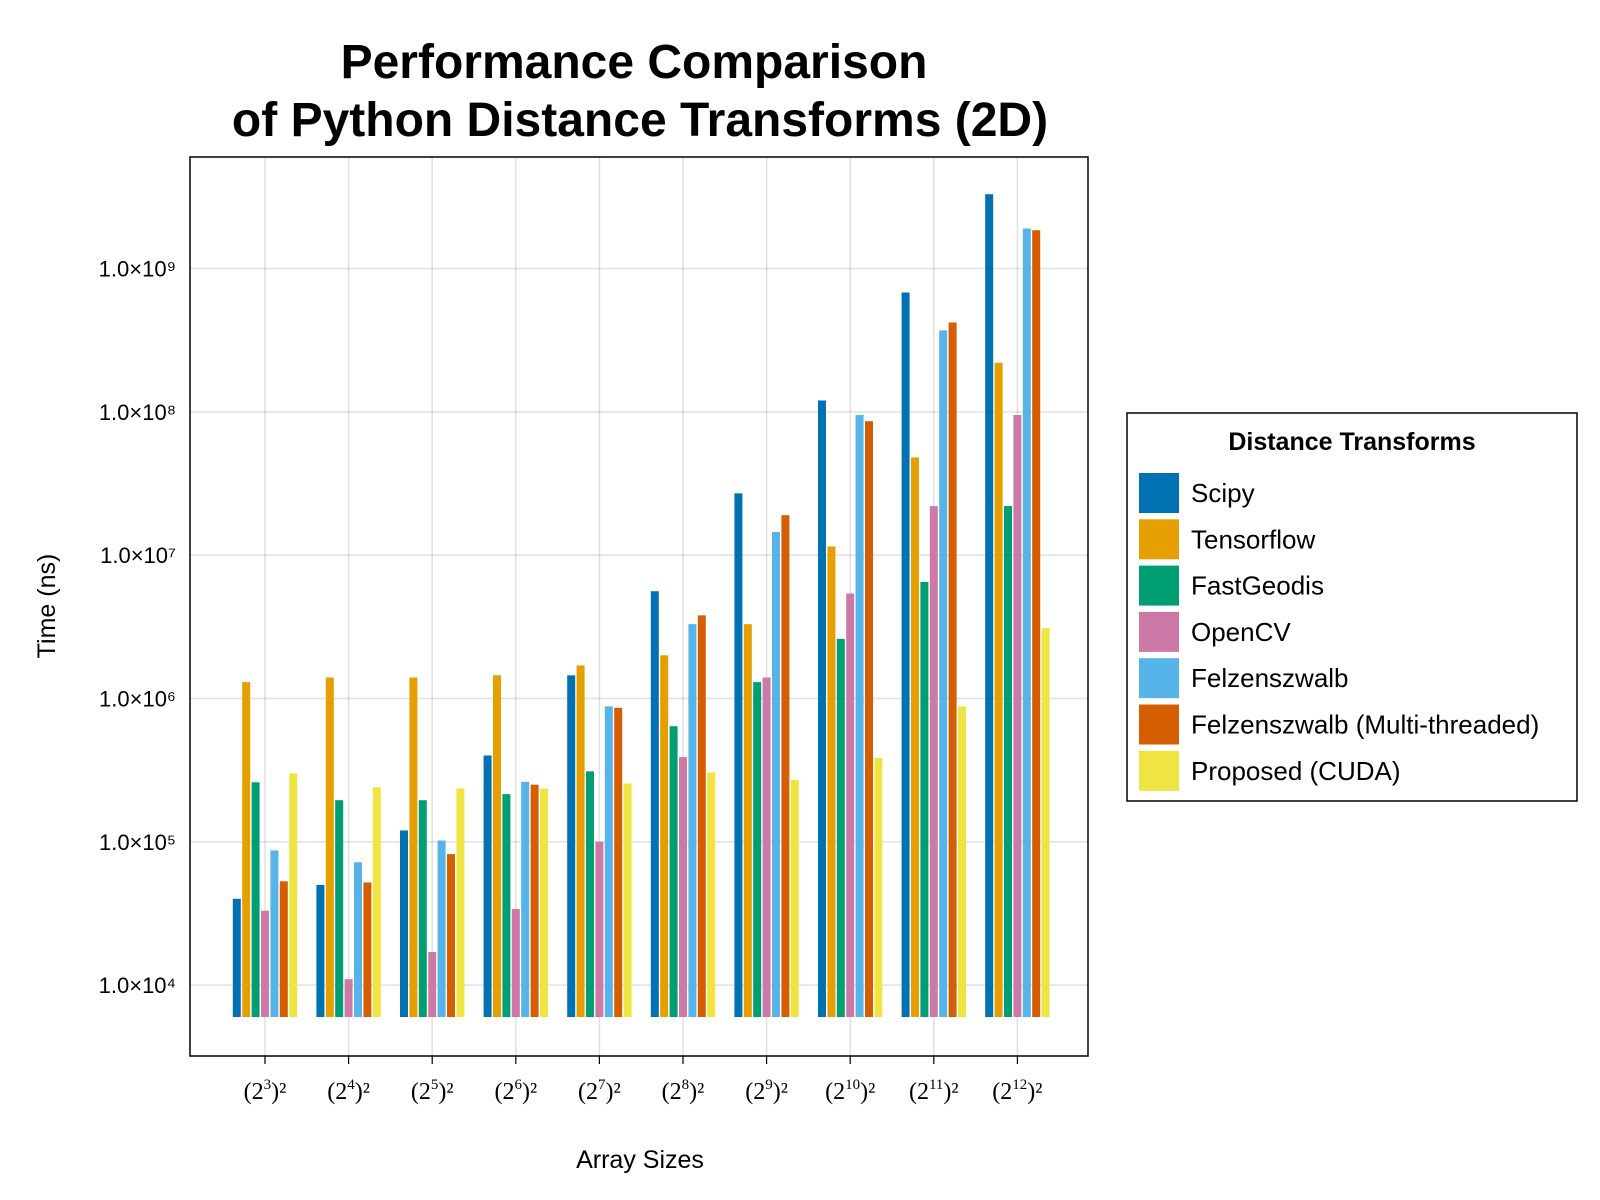 The image size is (1600, 1200). Describe the element at coordinates (618, 862) in the screenshot. I see `bar-felzenszwalb-multi-threaded--4` at that location.